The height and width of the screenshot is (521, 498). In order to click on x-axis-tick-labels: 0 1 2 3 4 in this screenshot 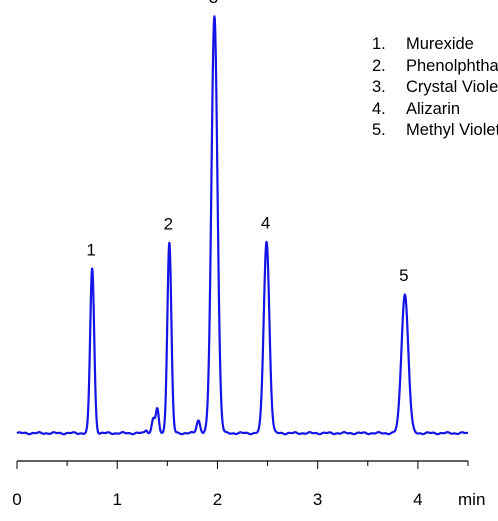, I will do `click(217, 499)`.